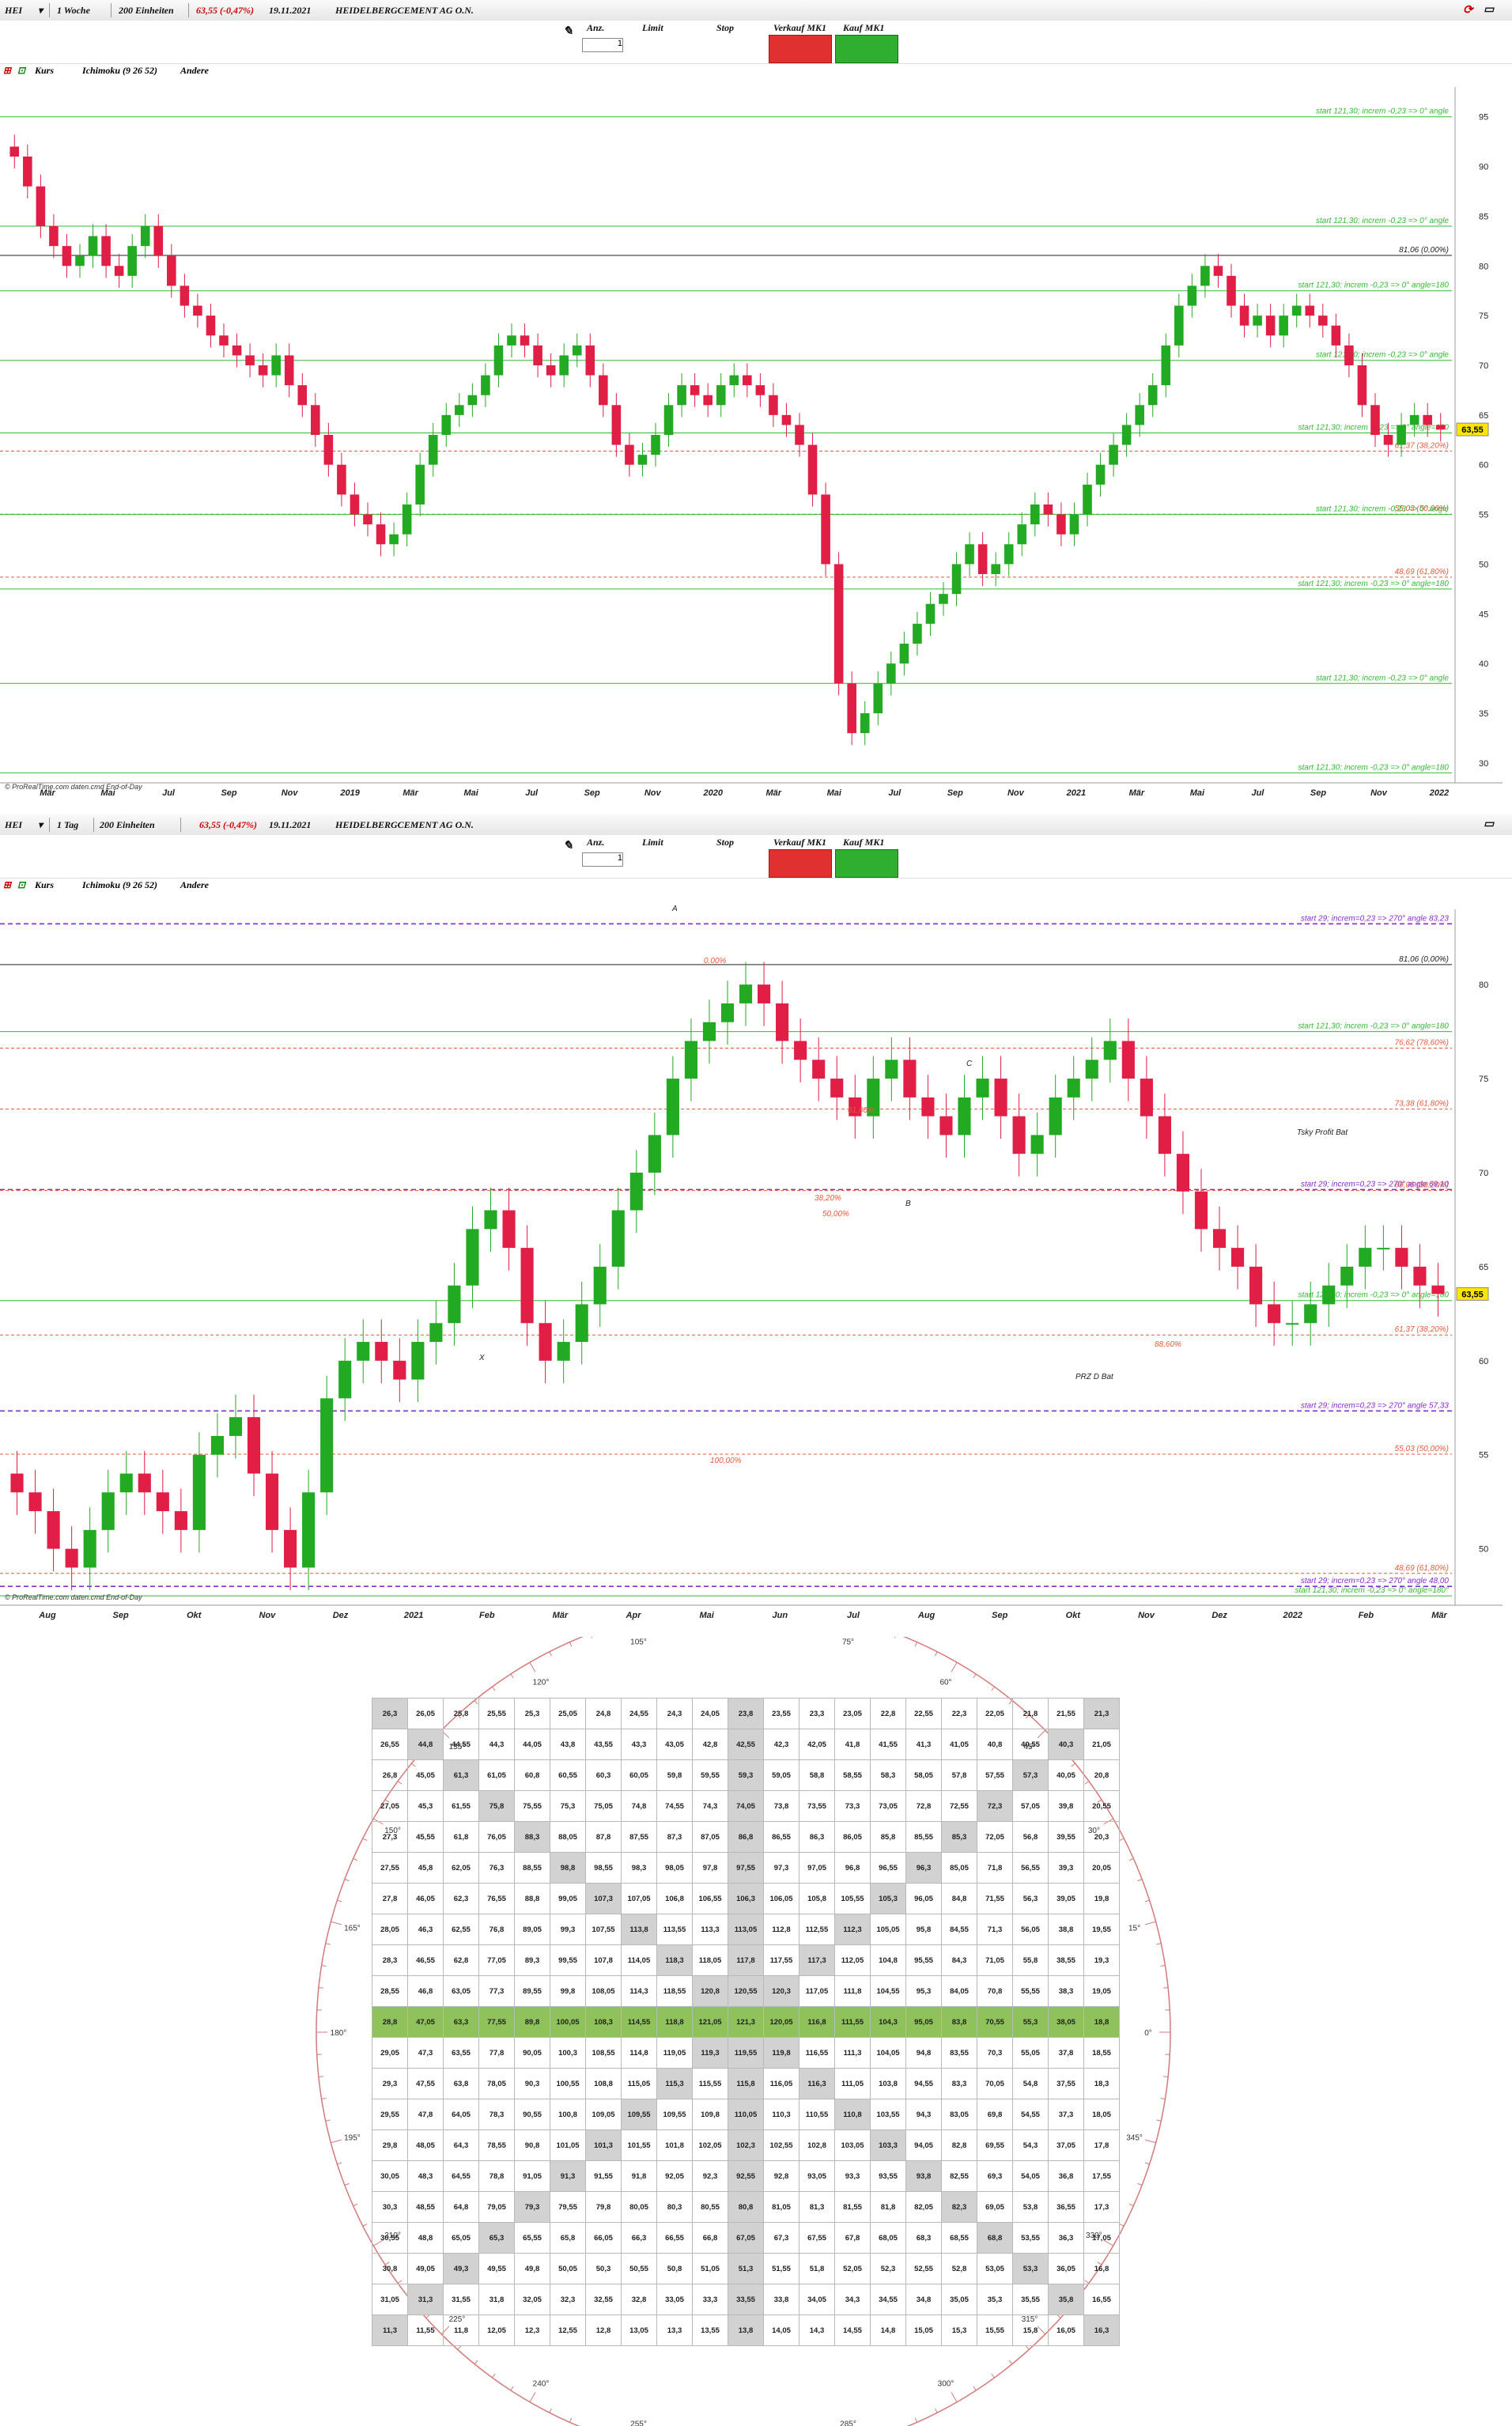  Describe the element at coordinates (852, 2207) in the screenshot. I see `table-cell: 81,55` at that location.